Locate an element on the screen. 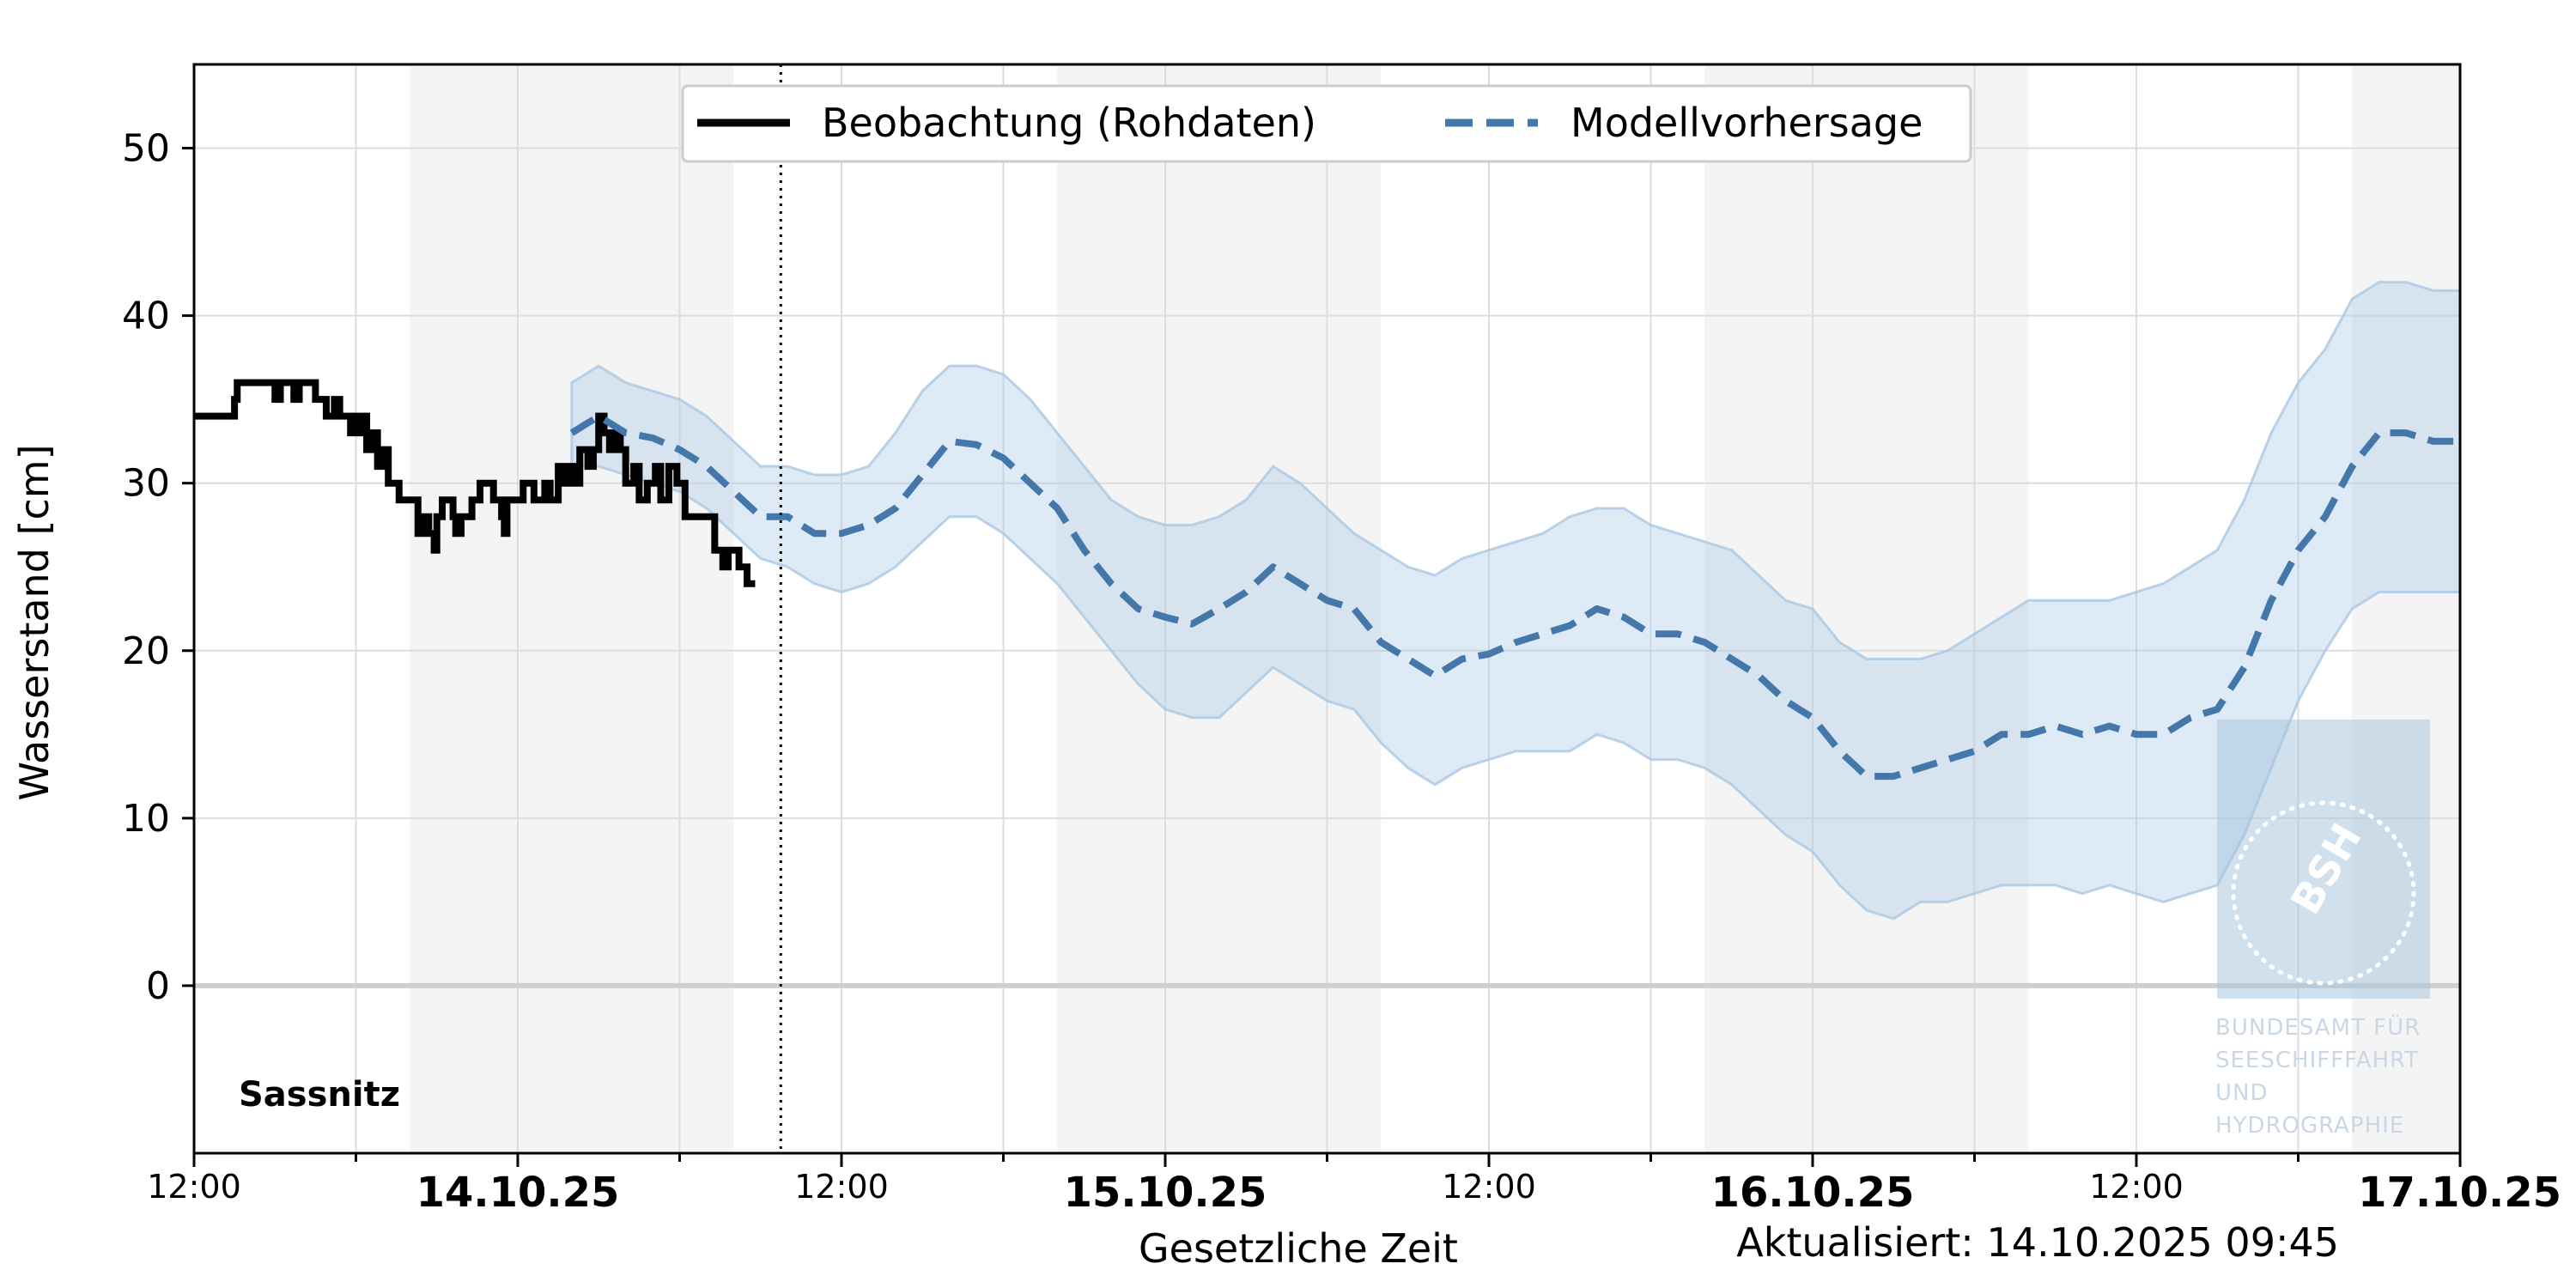 This screenshot has width=2576, height=1288. legend: Beobachtung (Rohdaten) Modellvorhersage is located at coordinates (1327, 123).